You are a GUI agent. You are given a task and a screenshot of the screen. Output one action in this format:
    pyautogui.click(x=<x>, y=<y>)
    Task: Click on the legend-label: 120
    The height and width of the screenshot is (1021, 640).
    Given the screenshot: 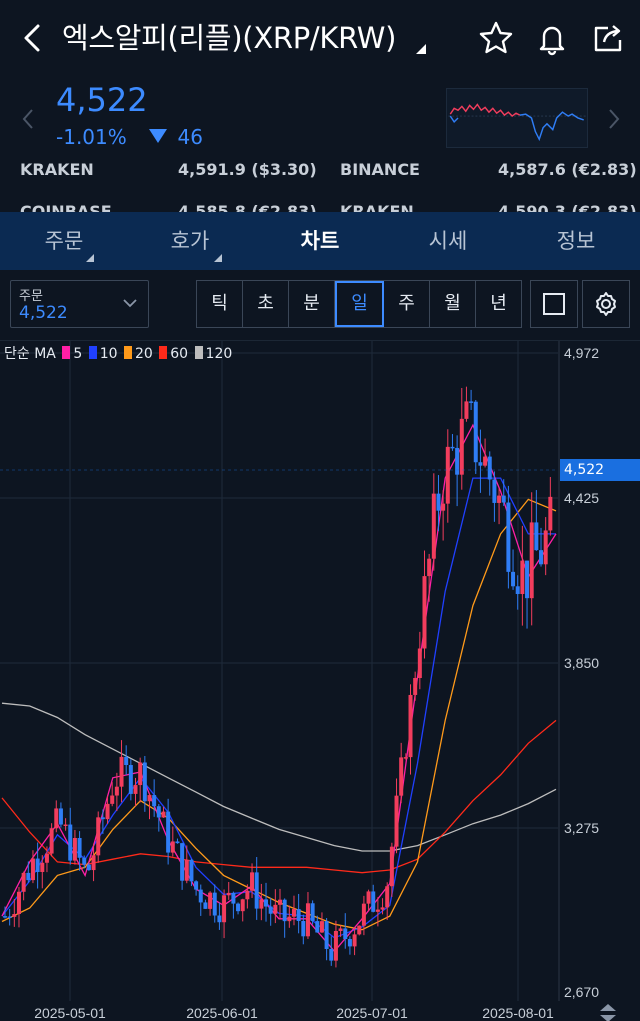 What is the action you would take?
    pyautogui.click(x=219, y=354)
    